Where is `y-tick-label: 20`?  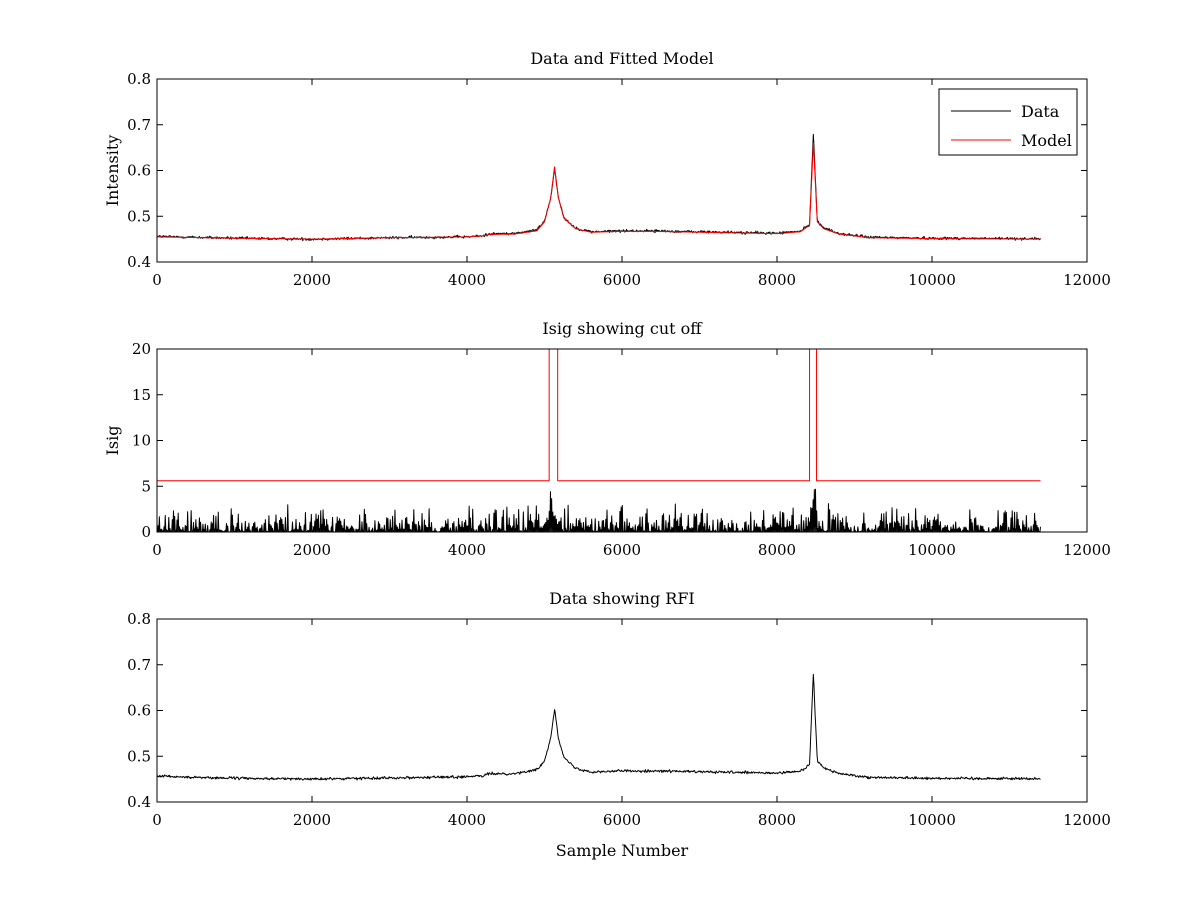
y-tick-label: 20 is located at coordinates (141, 349).